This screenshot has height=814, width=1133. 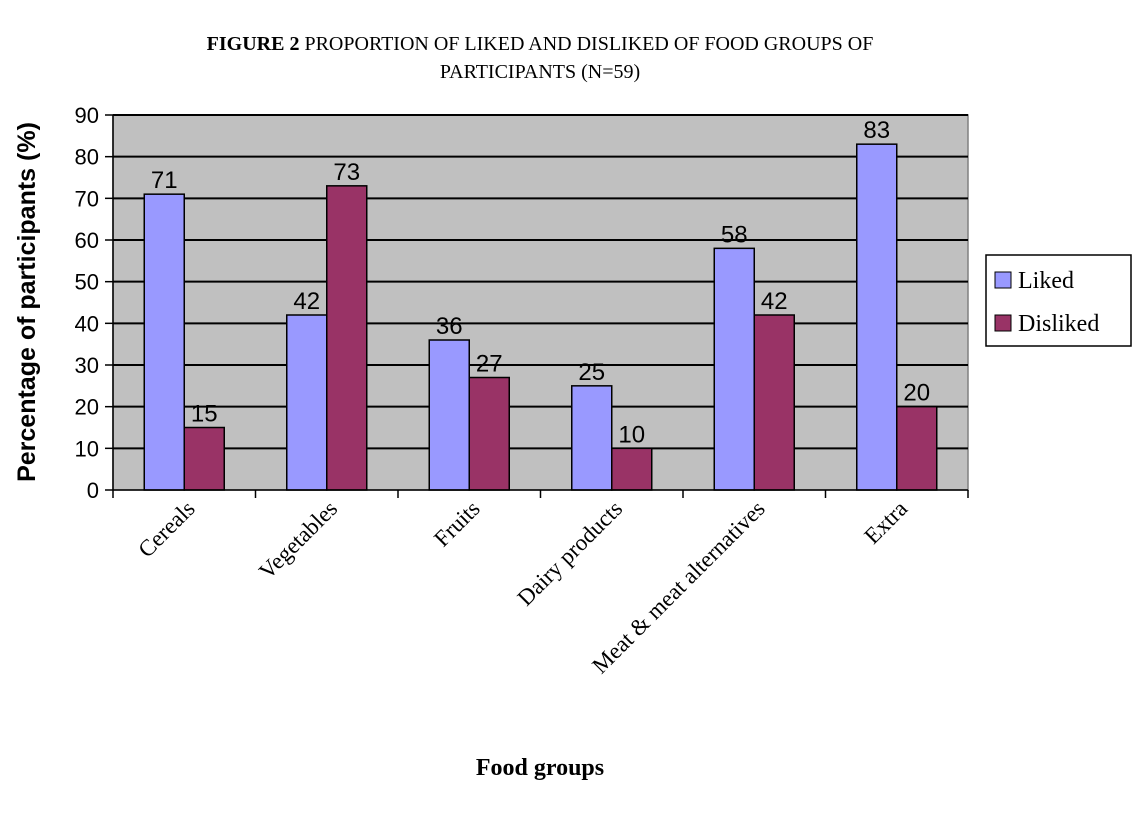 I want to click on y-tick-label: 0, so click(x=93, y=490).